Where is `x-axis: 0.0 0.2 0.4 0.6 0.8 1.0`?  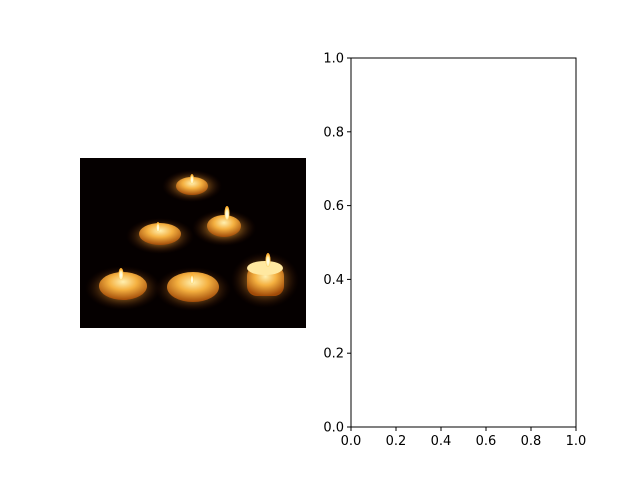
x-axis: 0.0 0.2 0.4 0.6 0.8 1.0 is located at coordinates (464, 438).